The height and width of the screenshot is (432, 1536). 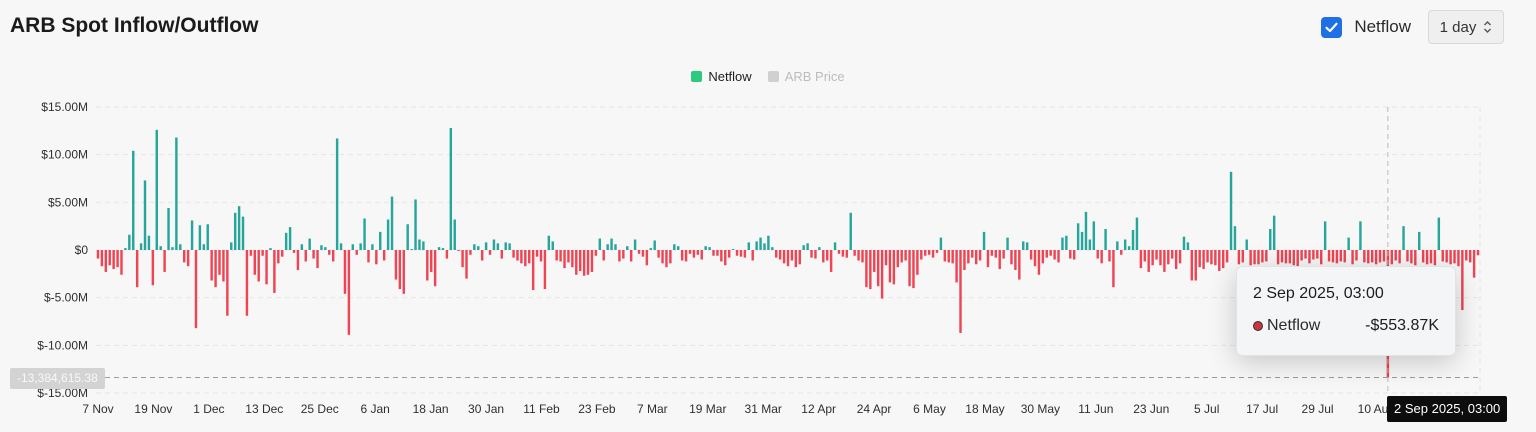 What do you see at coordinates (208, 409) in the screenshot?
I see `x-tick-label: 1 Dec` at bounding box center [208, 409].